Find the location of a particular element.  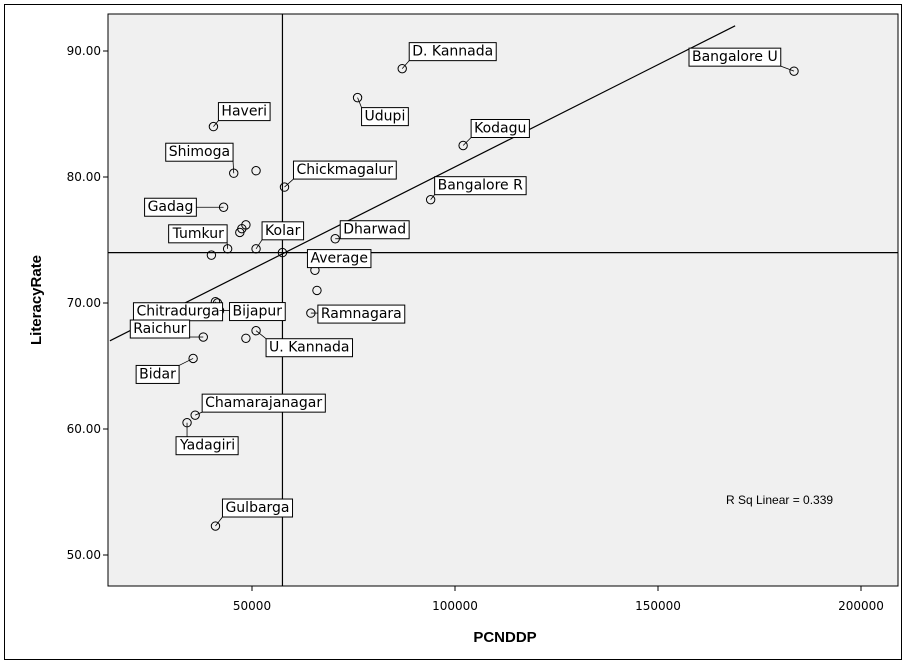

x-tick-label: 100000 is located at coordinates (455, 606).